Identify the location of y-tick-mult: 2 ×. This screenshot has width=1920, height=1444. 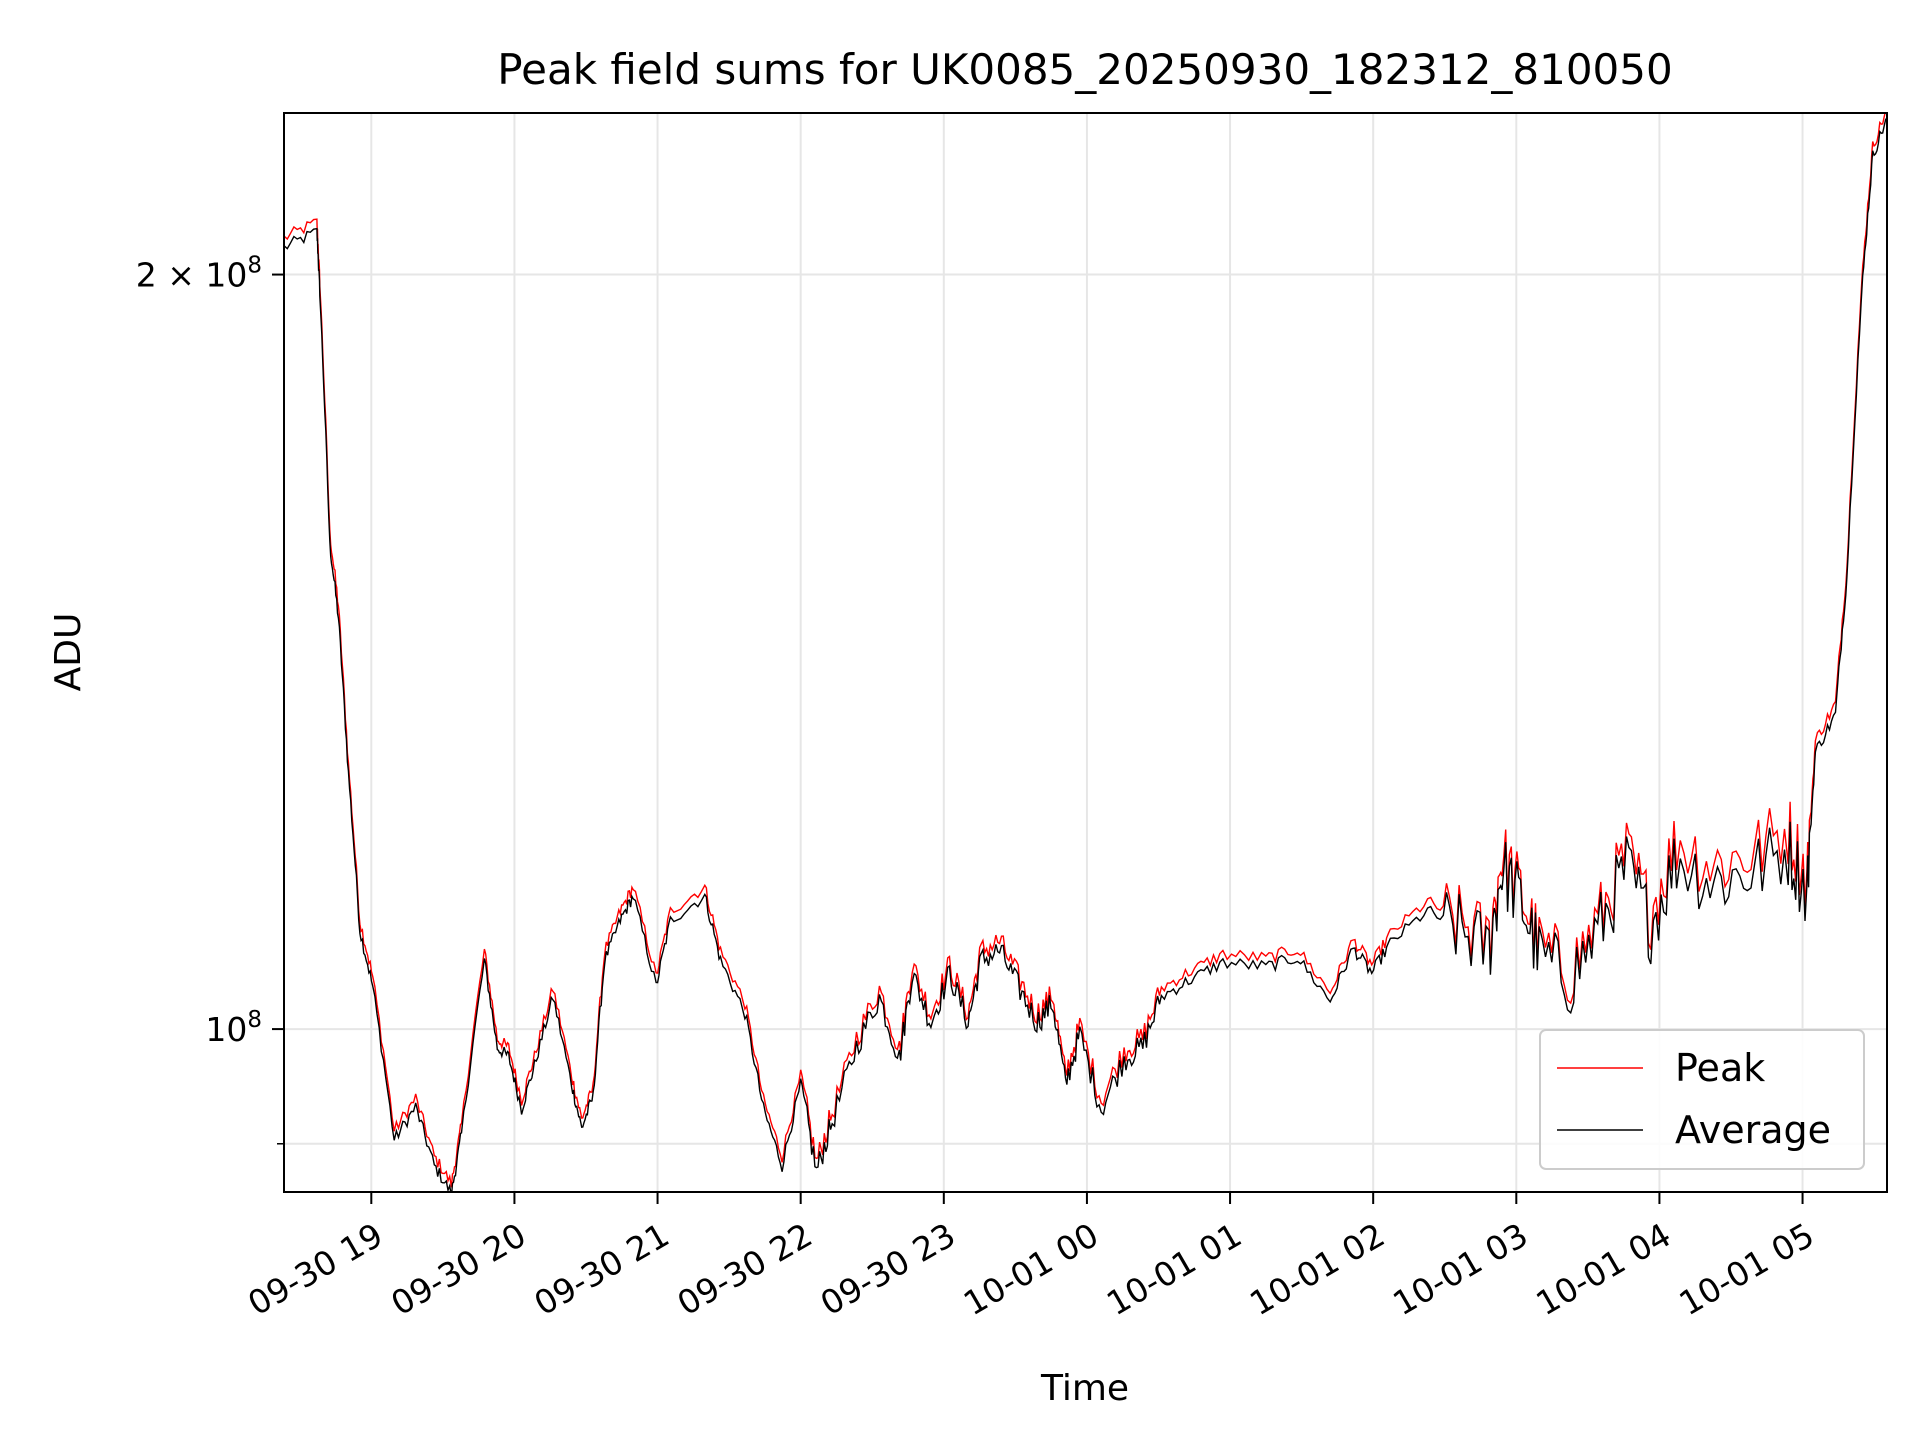
(171, 275).